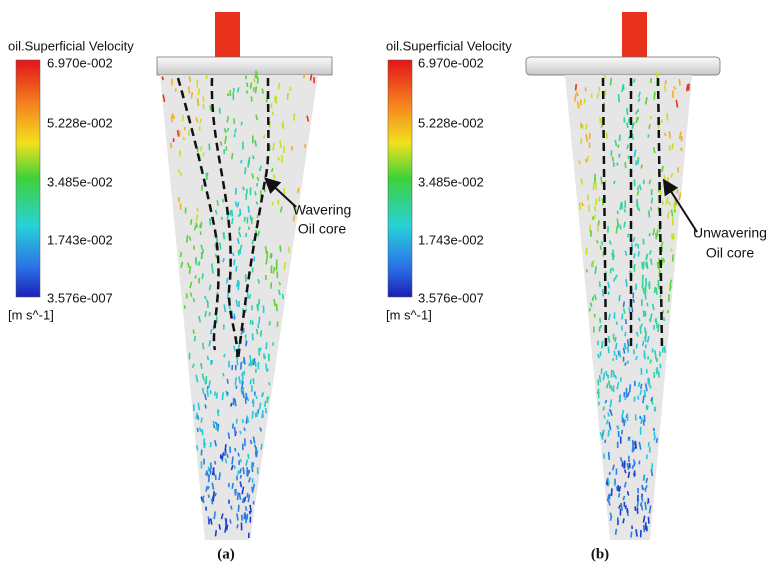 Image resolution: width=782 pixels, height=570 pixels. Describe the element at coordinates (28, 178) in the screenshot. I see `color-bar` at that location.